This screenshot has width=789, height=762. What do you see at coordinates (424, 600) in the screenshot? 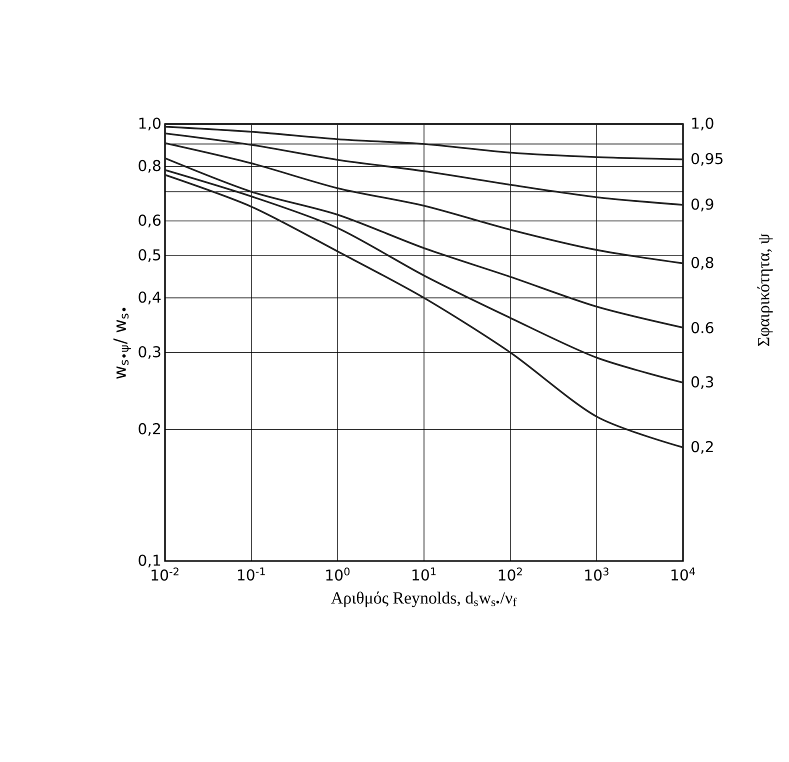
I see `x-axis-title: Αριθμός Reynolds, d$_{s}$w$_{s•}$/ν$_{f}$` at bounding box center [424, 600].